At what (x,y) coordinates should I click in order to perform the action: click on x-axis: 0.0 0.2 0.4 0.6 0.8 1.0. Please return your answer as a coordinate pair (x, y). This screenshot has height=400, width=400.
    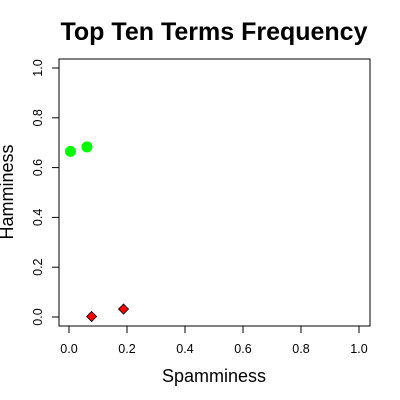
    Looking at the image, I should click on (214, 341).